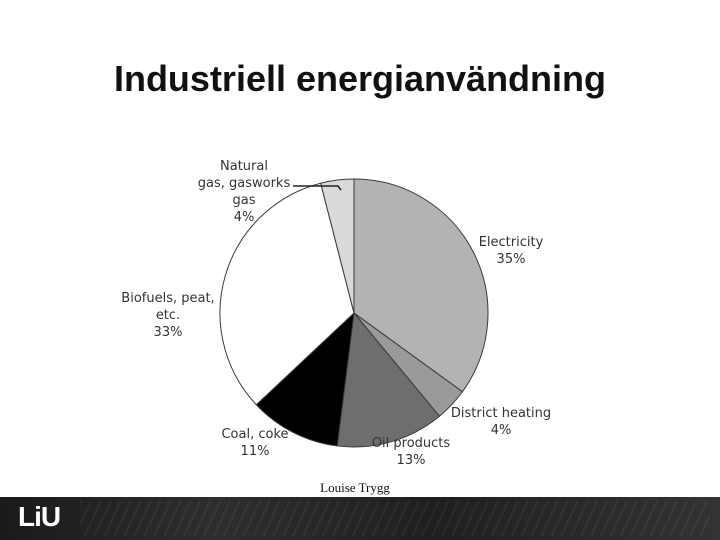  Describe the element at coordinates (244, 192) in the screenshot. I see `slice-label-natural-gas: Natural gas, gasworks gas 4%` at that location.